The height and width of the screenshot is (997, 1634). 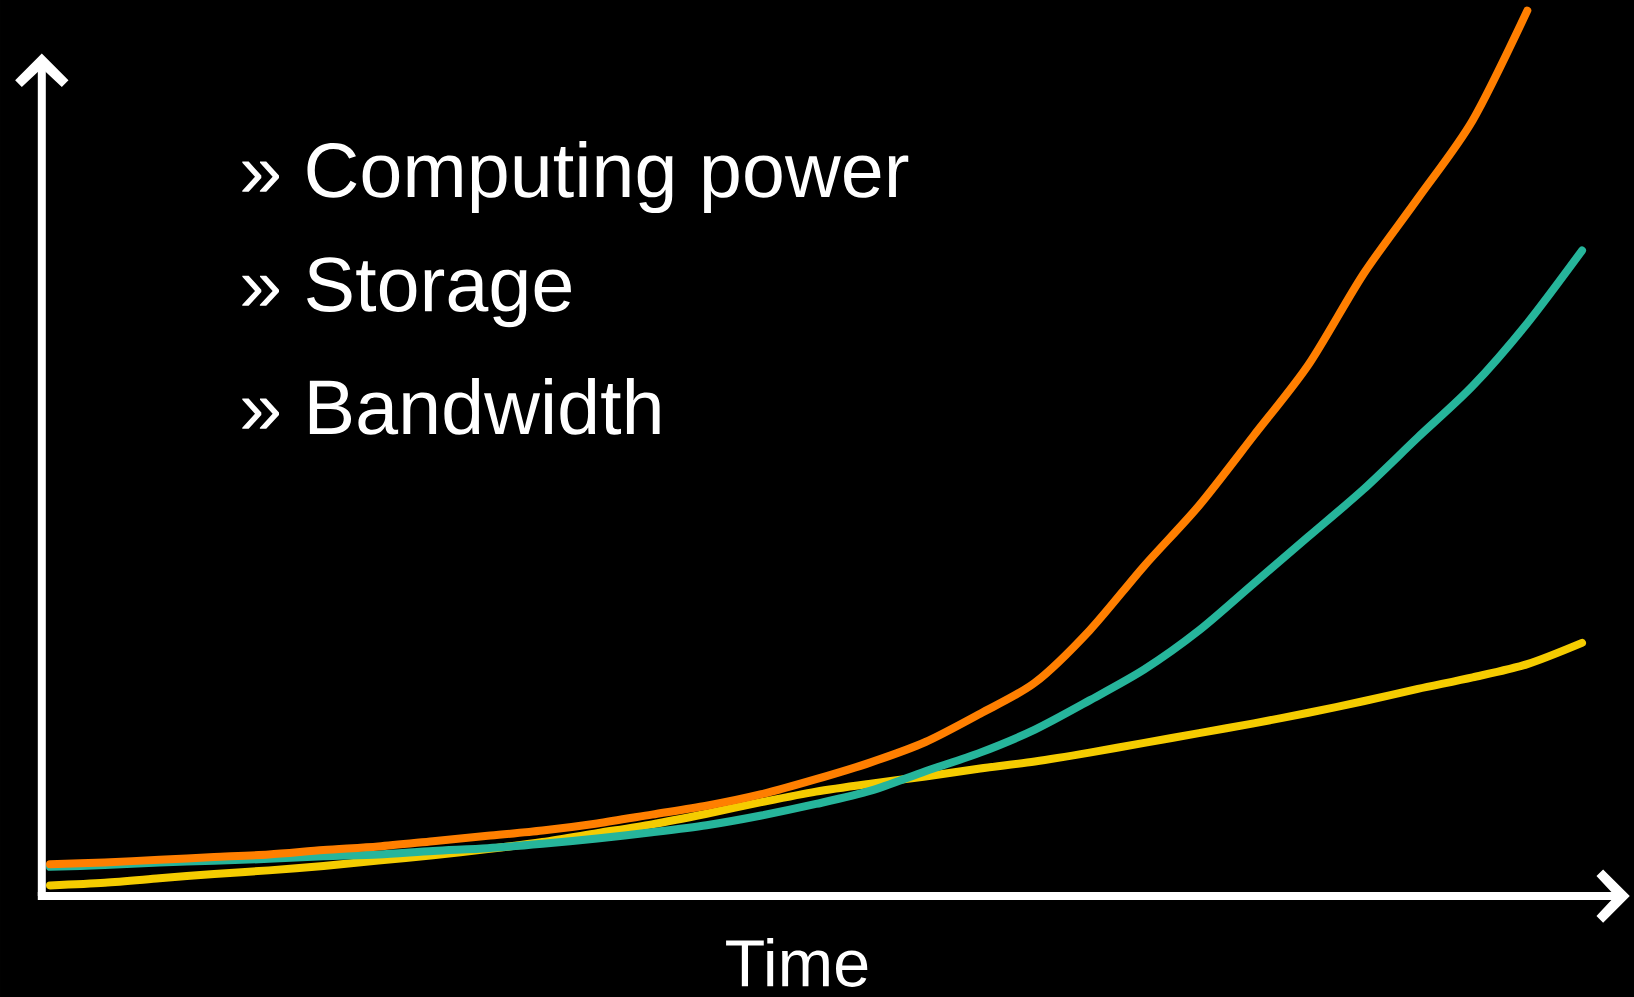 I want to click on annotation: » Bandwidth, so click(x=451, y=406).